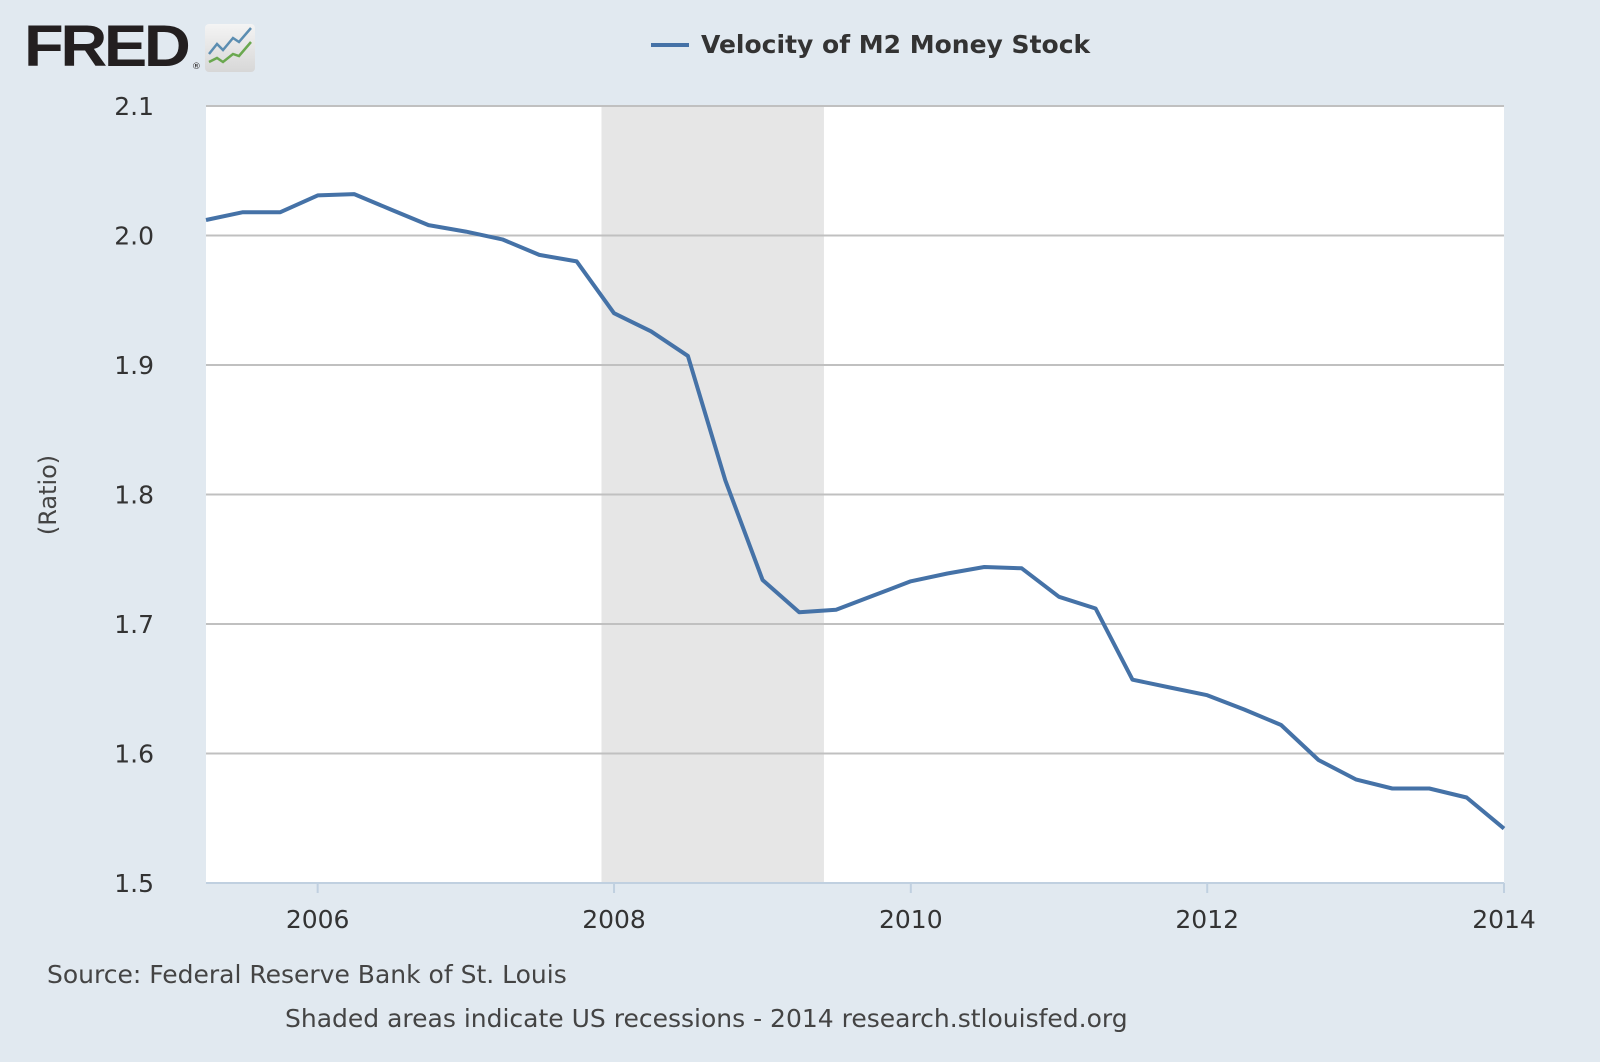  I want to click on legend-label: Velocity of M2 Money Stock, so click(896, 44).